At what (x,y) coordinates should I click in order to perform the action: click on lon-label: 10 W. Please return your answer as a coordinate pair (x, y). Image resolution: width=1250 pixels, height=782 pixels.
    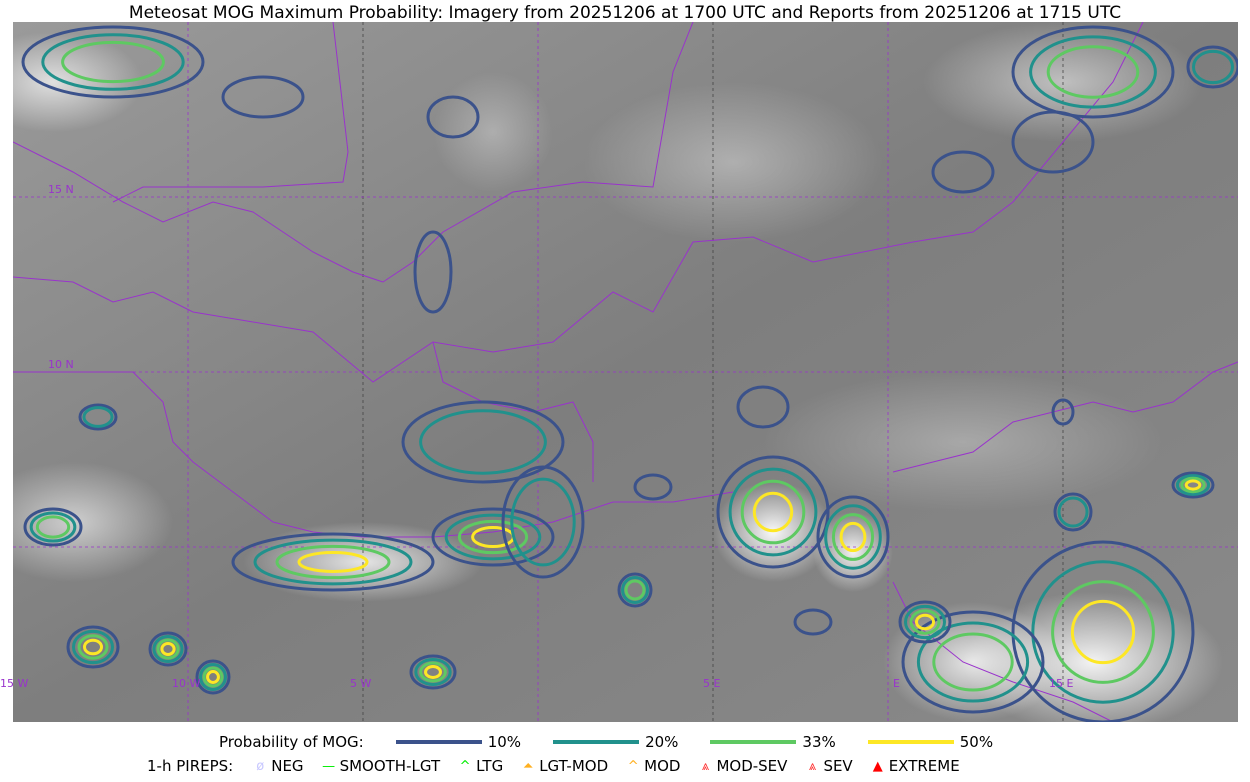
    Looking at the image, I should click on (186, 683).